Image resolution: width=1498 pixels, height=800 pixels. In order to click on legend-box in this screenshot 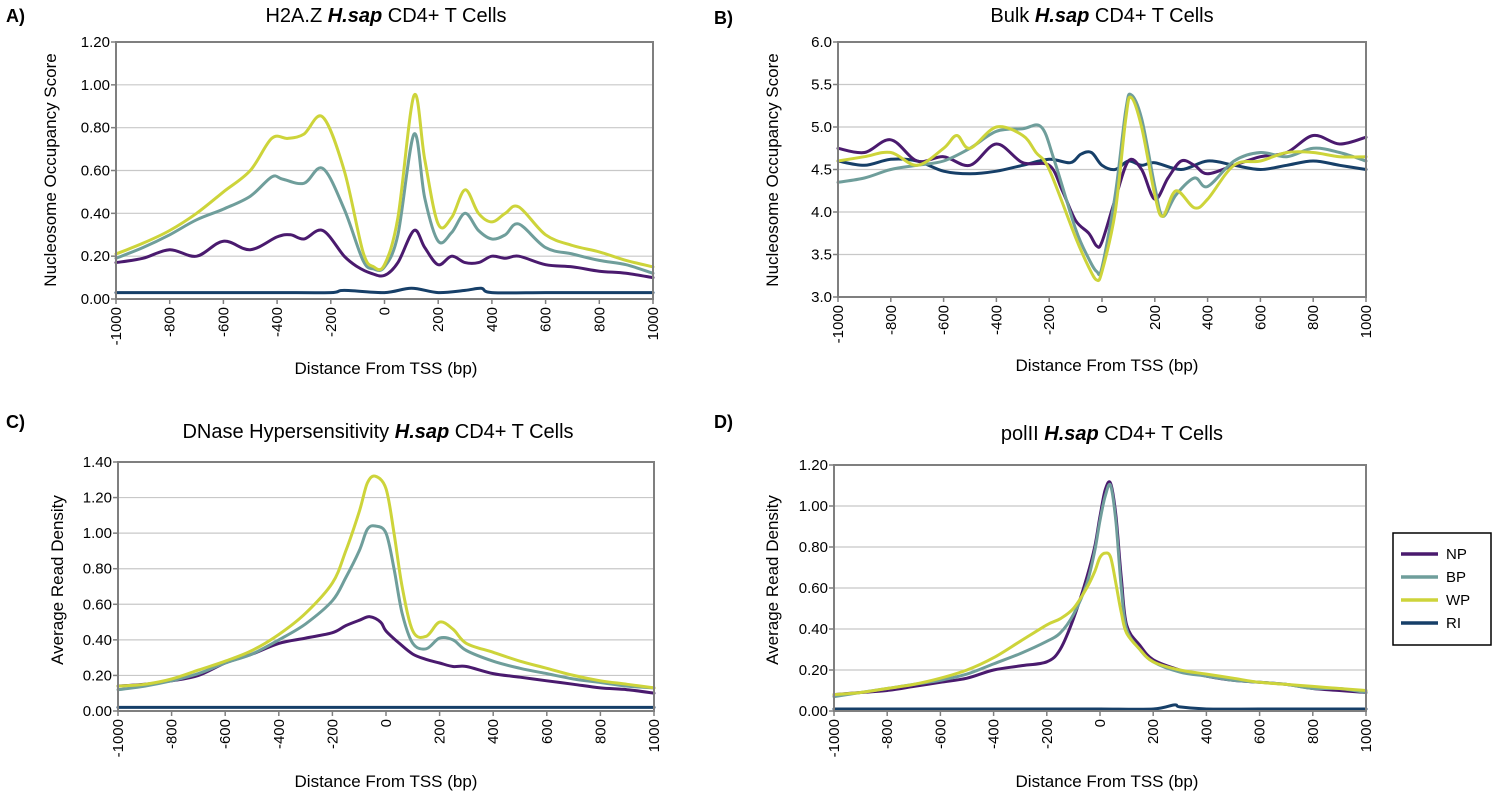, I will do `click(1442, 589)`.